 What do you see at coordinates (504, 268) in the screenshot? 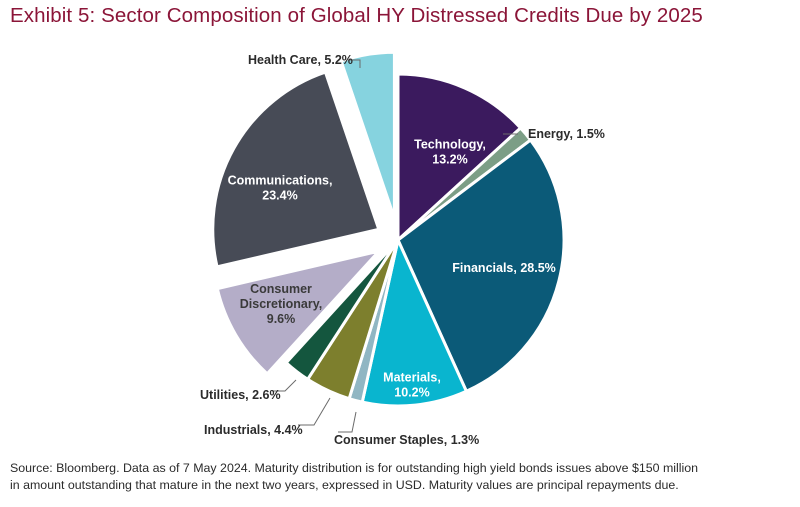
I see `label-financials: Financials, 28.5%` at bounding box center [504, 268].